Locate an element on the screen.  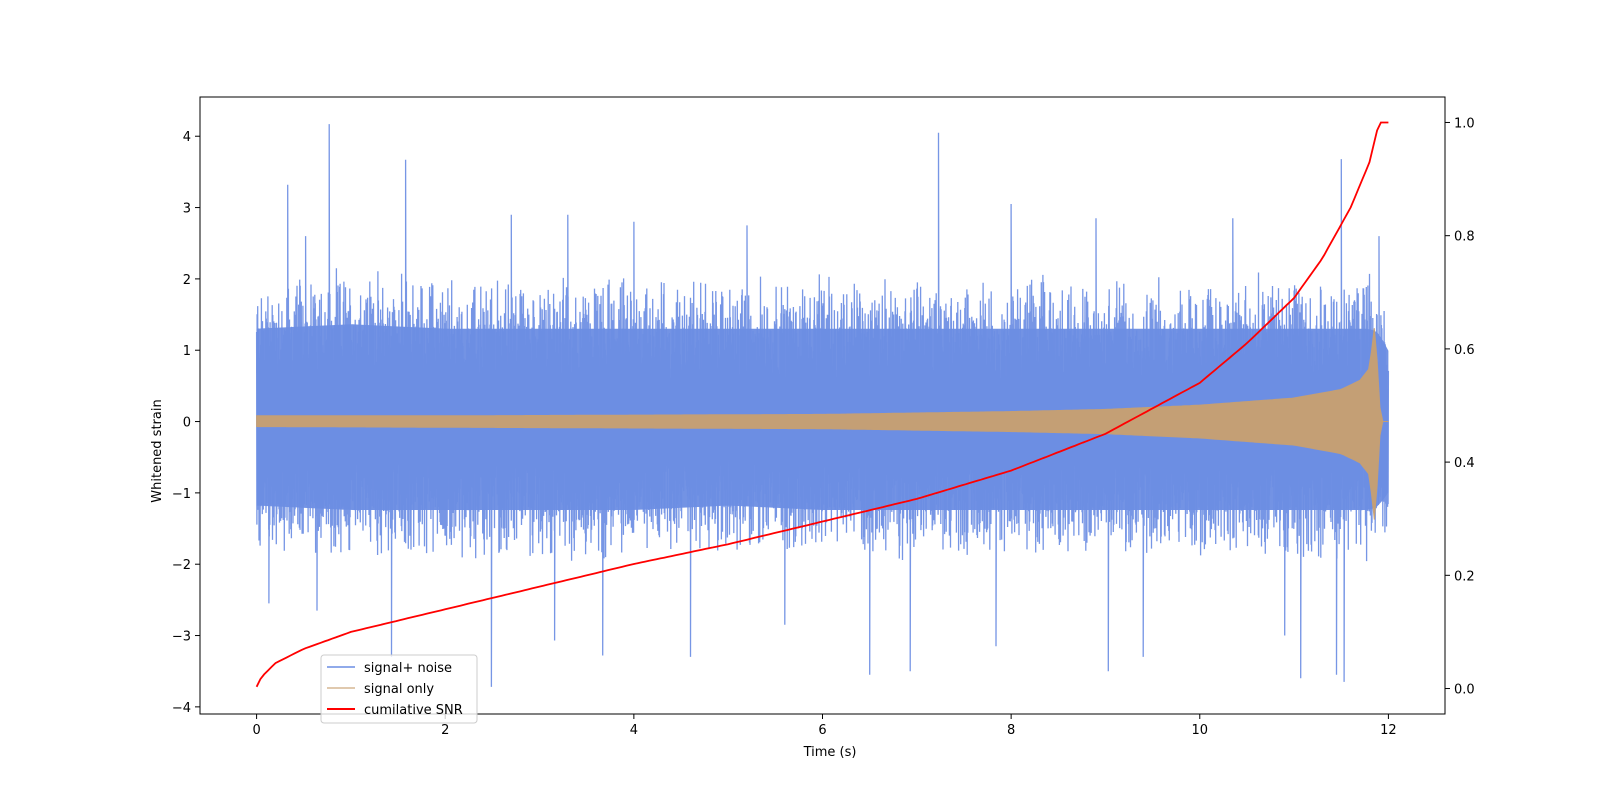
y-tick-label: 3 is located at coordinates (187, 209).